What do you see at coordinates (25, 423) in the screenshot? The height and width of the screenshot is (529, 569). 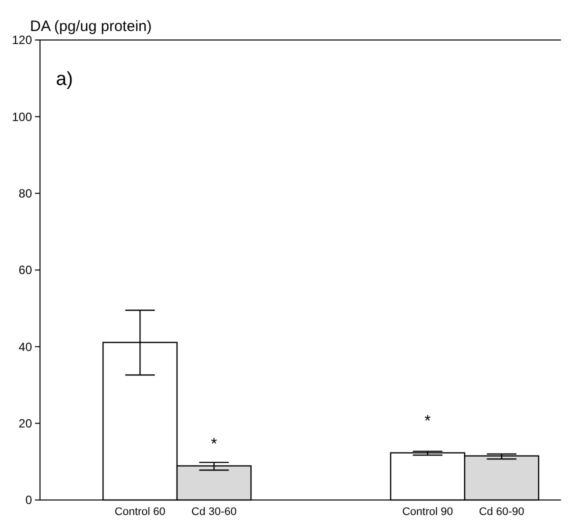 I see `y-tick-label: 20` at bounding box center [25, 423].